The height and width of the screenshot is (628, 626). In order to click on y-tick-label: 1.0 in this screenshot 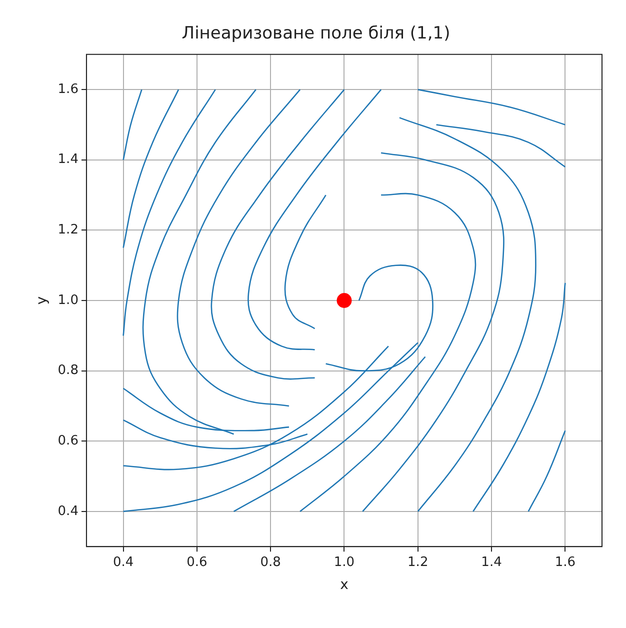, I will do `click(68, 300)`.